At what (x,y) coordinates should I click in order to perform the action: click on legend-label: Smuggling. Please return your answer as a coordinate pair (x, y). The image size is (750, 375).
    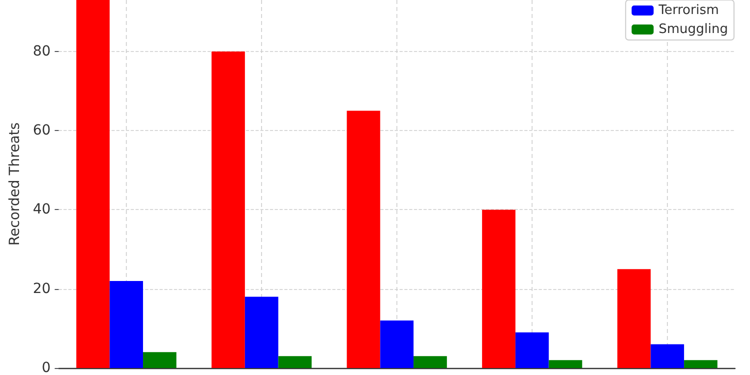
    Looking at the image, I should click on (693, 29).